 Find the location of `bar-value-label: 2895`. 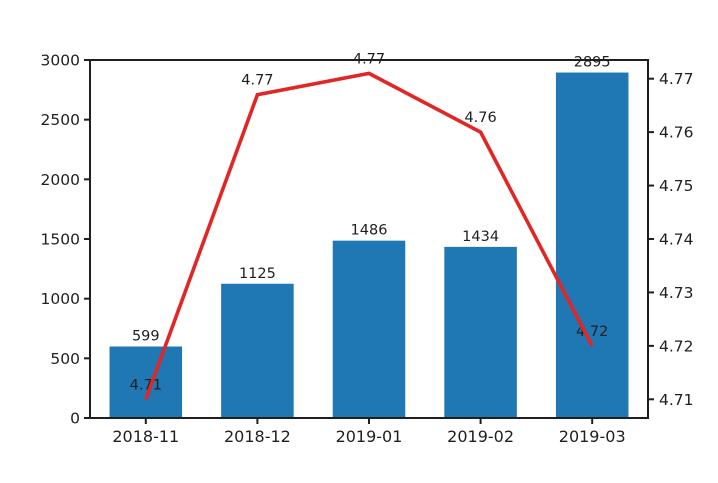

bar-value-label: 2895 is located at coordinates (592, 63).